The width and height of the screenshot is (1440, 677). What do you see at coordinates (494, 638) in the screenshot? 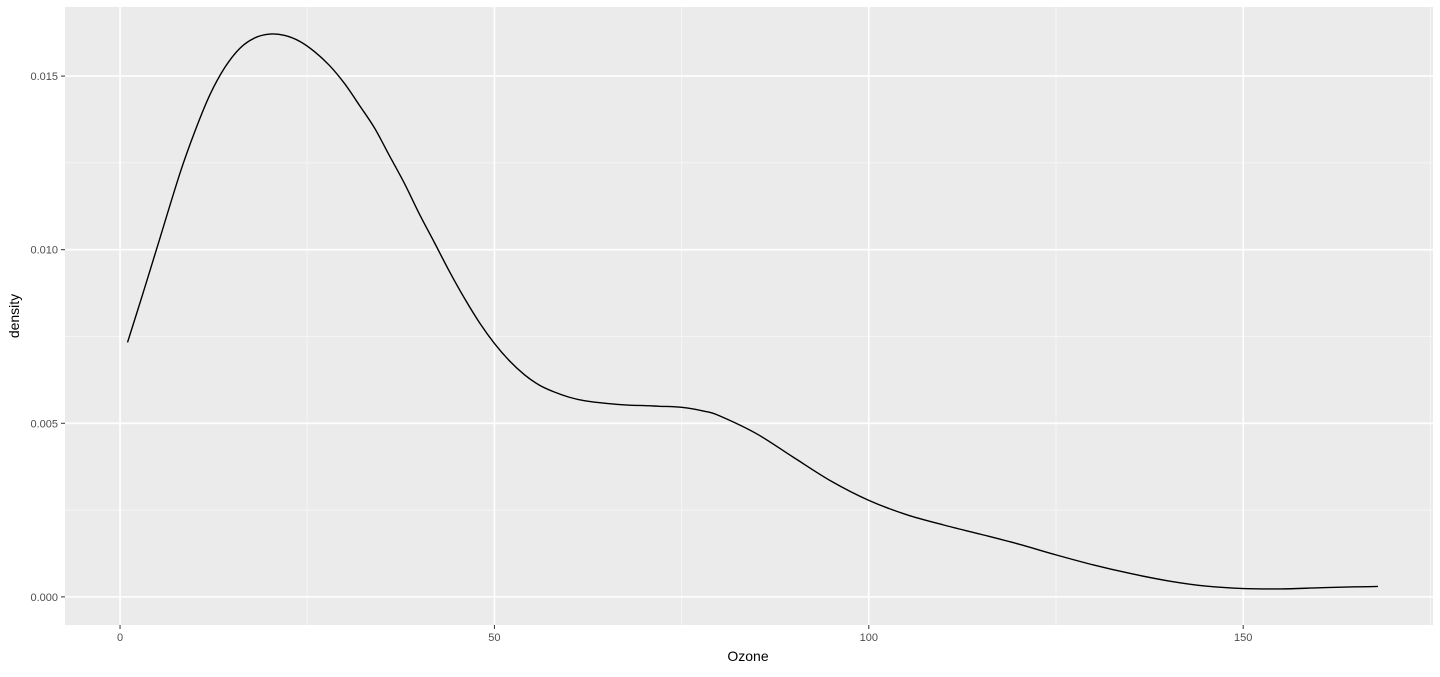
I see `x-tick-label: 50` at bounding box center [494, 638].